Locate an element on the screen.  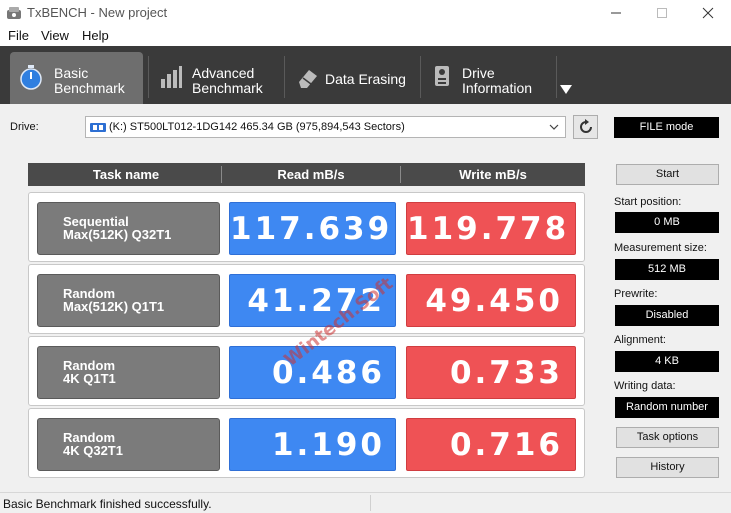
chevron-down-icon is located at coordinates (554, 127).